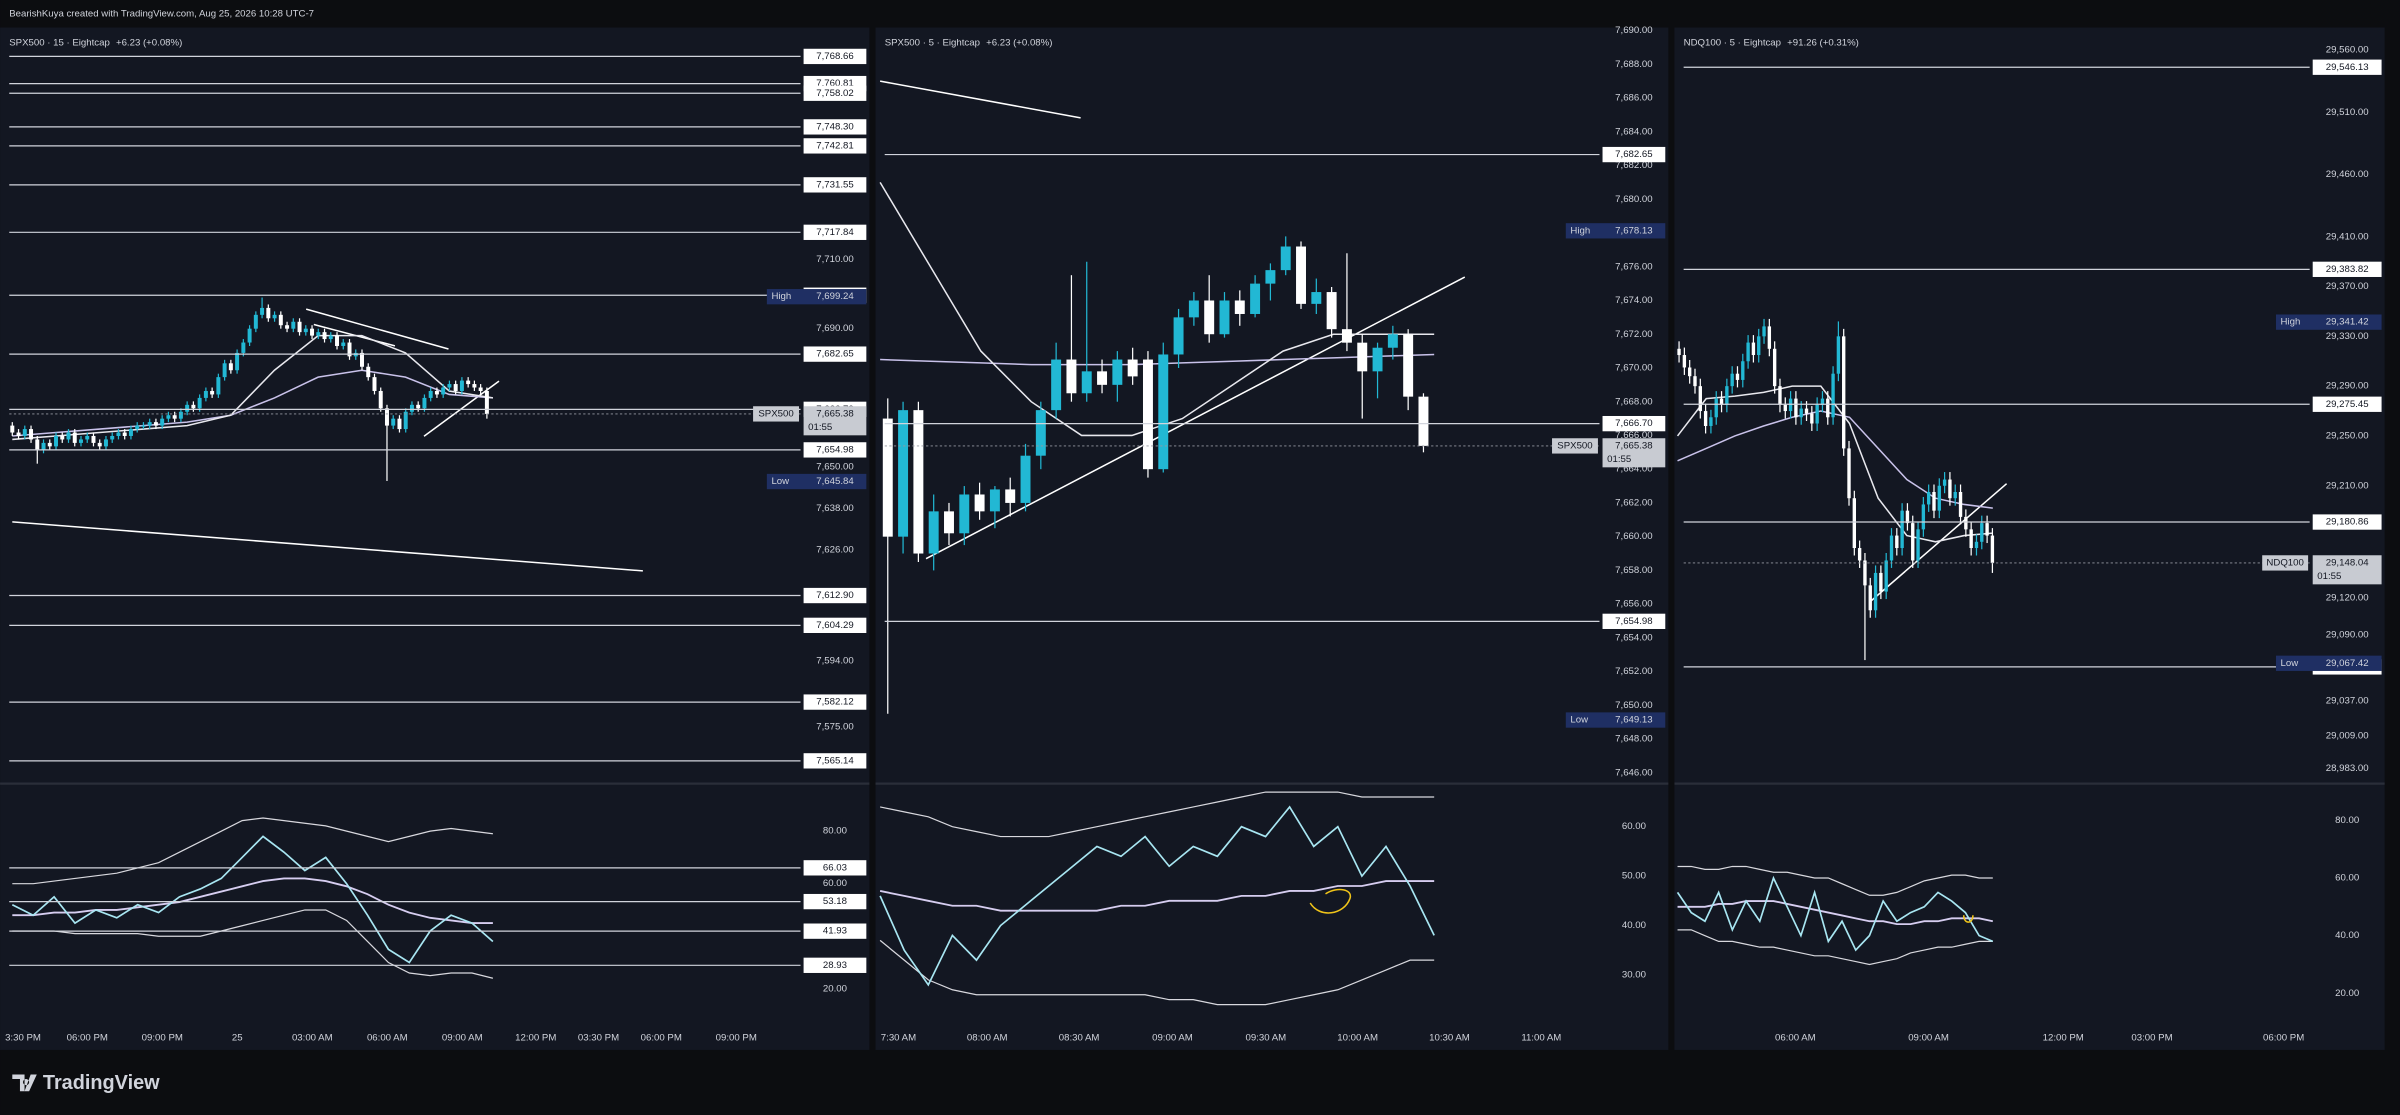  I want to click on level-label: 7,612.90, so click(834, 595).